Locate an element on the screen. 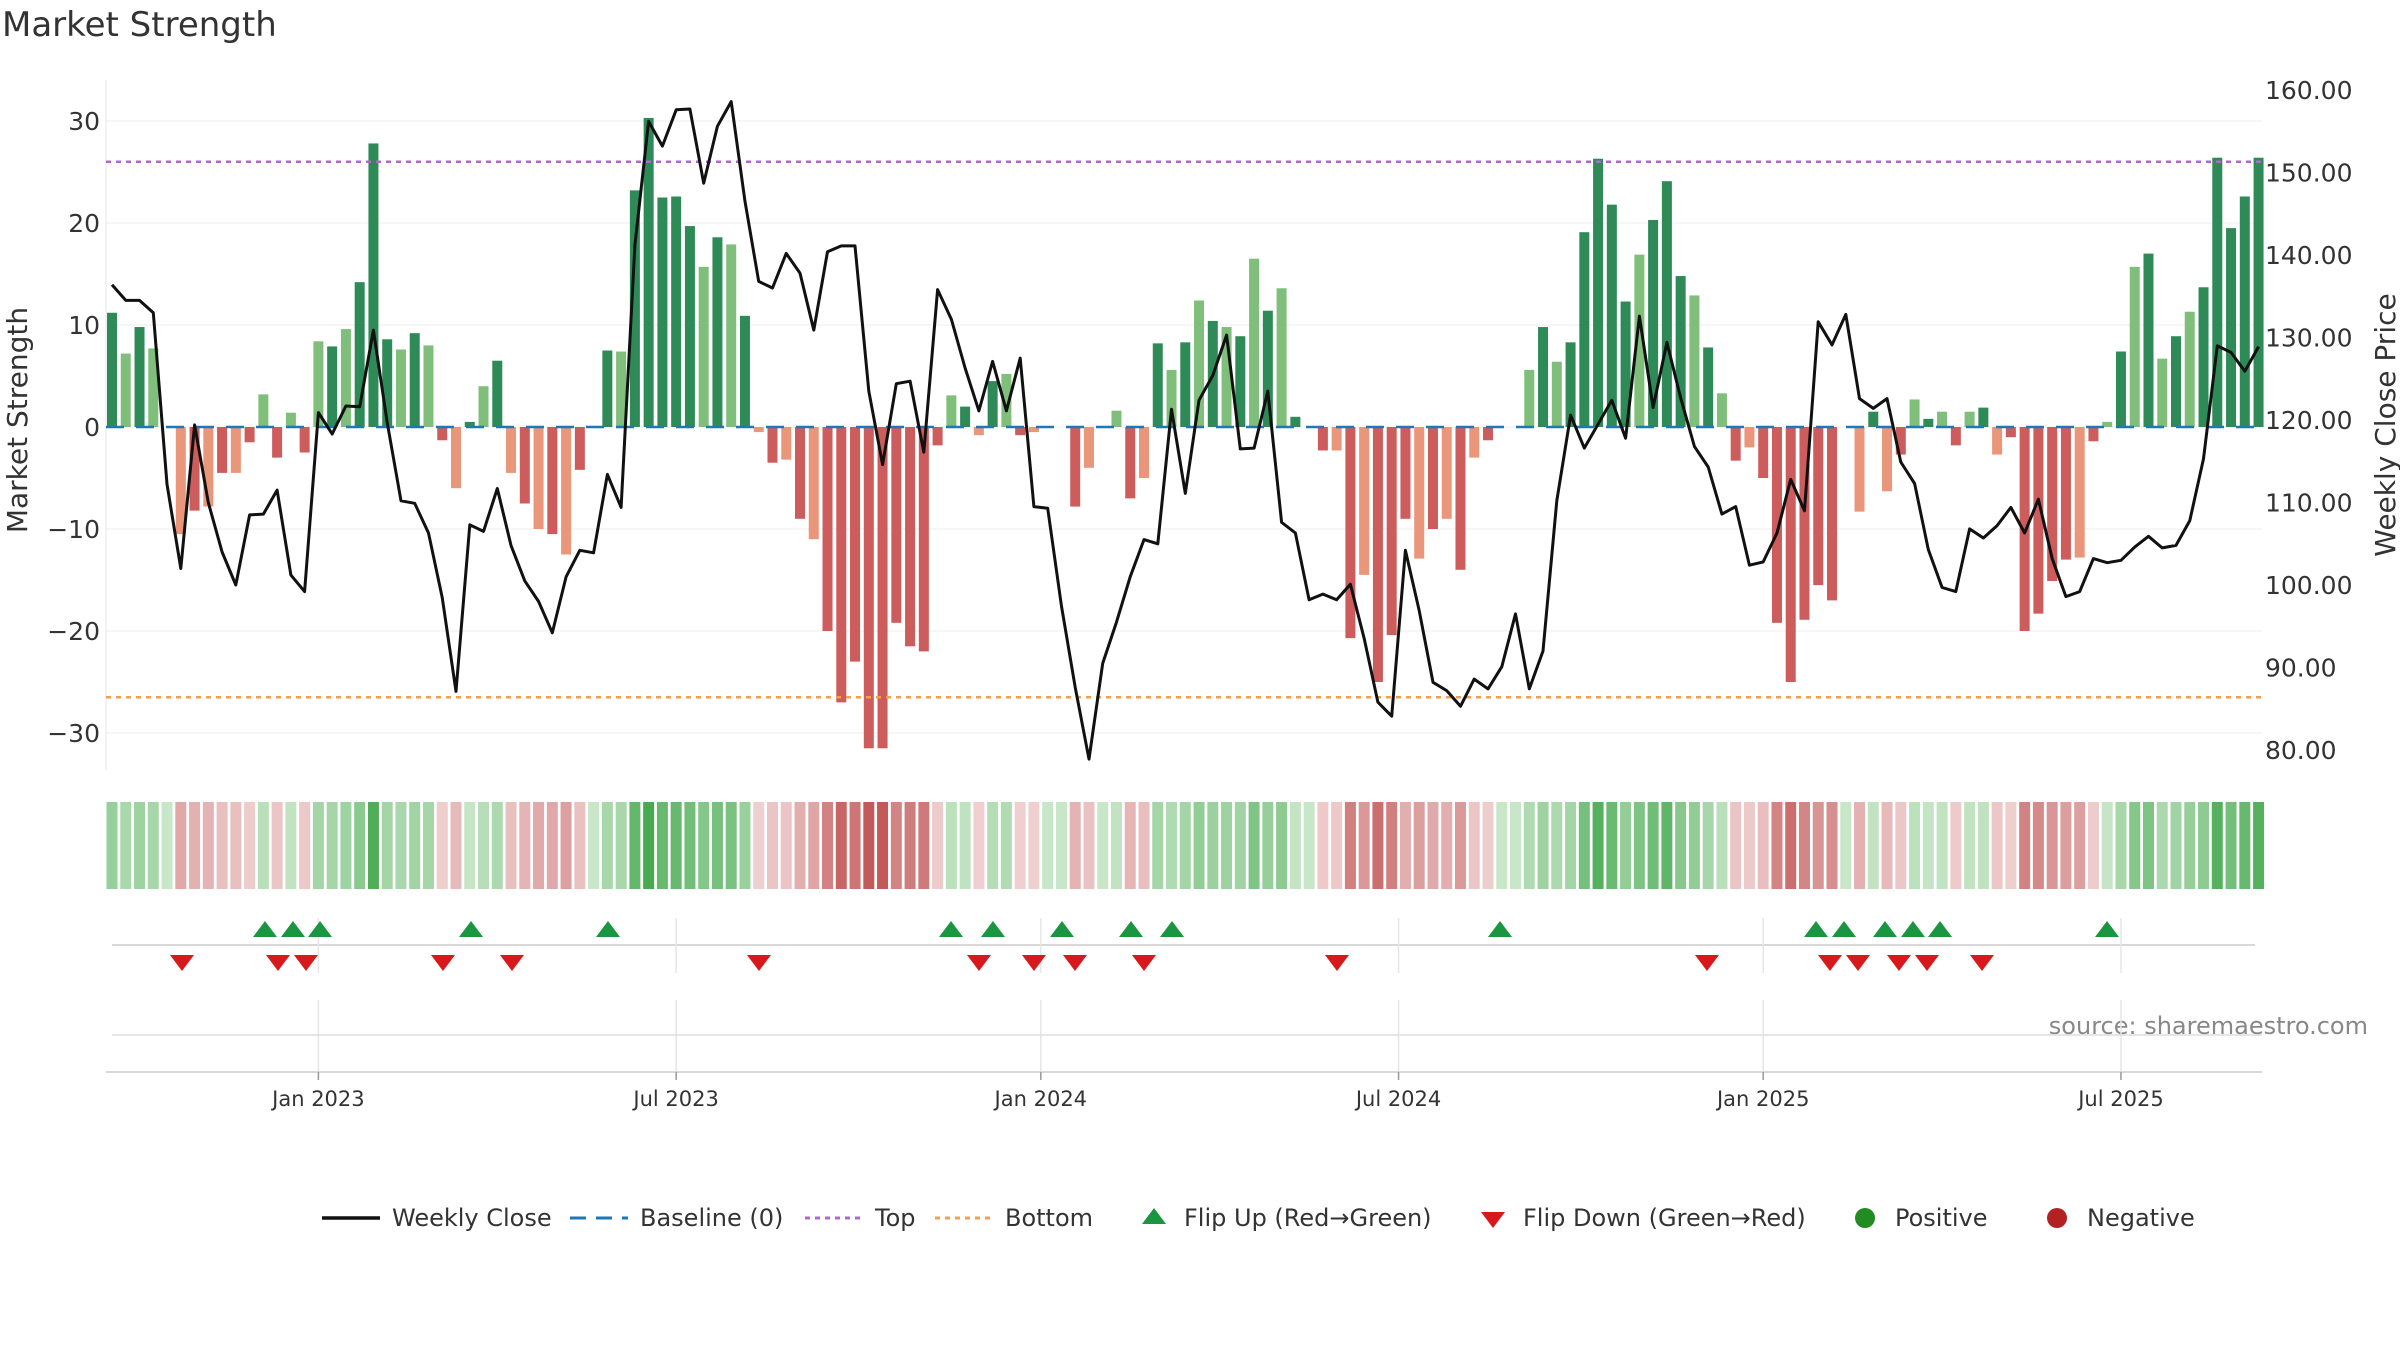  y-tick-label-left: 20 is located at coordinates (84, 223).